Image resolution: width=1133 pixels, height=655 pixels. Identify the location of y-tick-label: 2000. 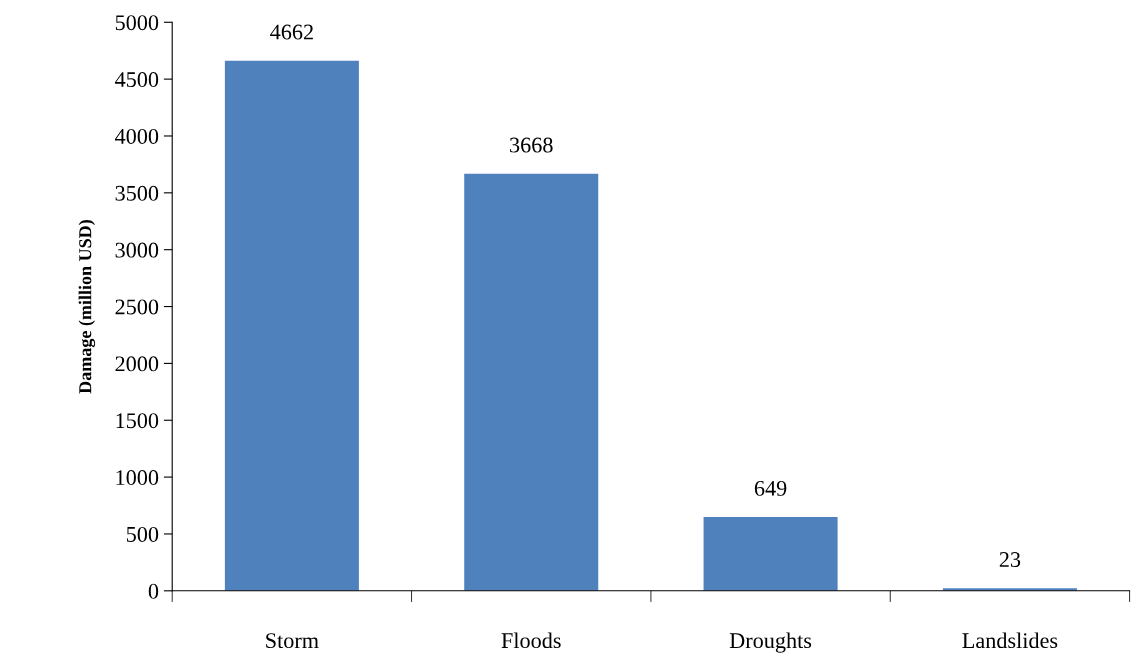
(137, 364).